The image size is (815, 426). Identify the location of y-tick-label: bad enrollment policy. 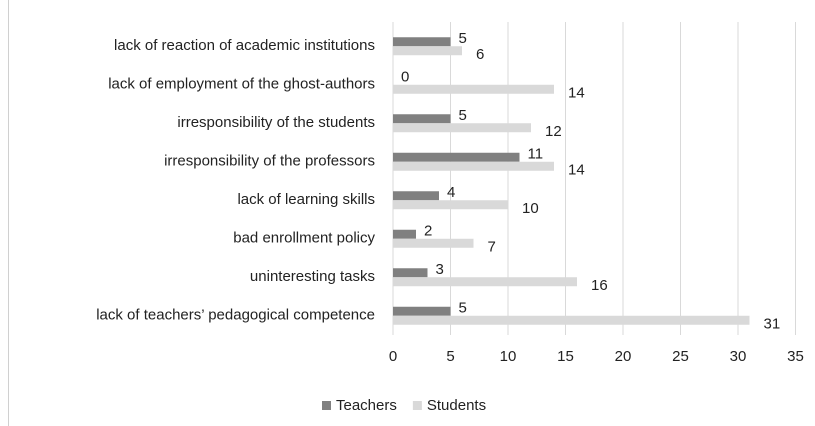
(304, 238).